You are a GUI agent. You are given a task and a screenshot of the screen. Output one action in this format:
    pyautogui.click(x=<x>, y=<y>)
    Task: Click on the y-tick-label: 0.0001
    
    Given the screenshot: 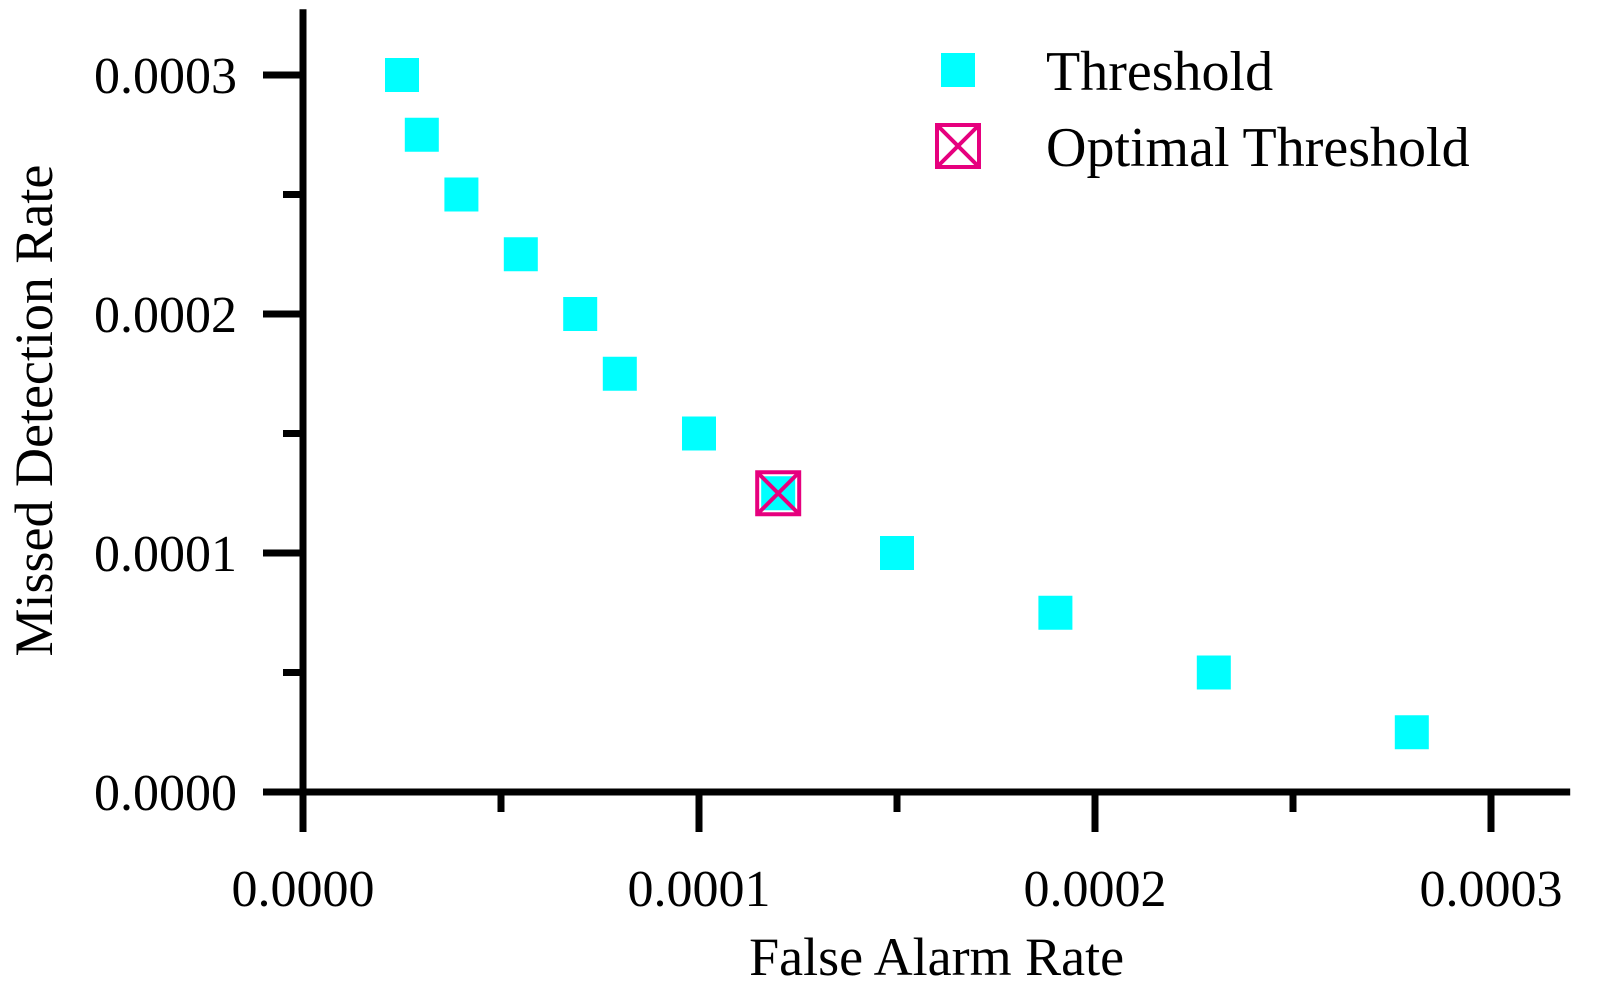 What is the action you would take?
    pyautogui.click(x=165, y=554)
    